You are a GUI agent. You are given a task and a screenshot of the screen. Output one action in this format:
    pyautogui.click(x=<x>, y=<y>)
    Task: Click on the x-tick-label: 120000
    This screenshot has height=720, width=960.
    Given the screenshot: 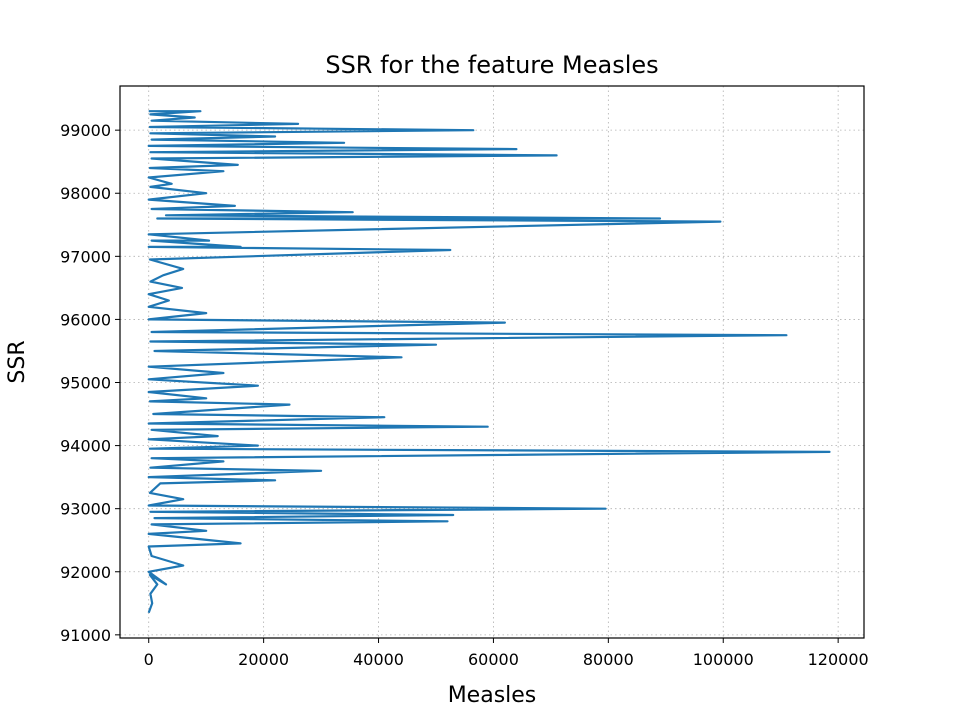 What is the action you would take?
    pyautogui.click(x=838, y=659)
    